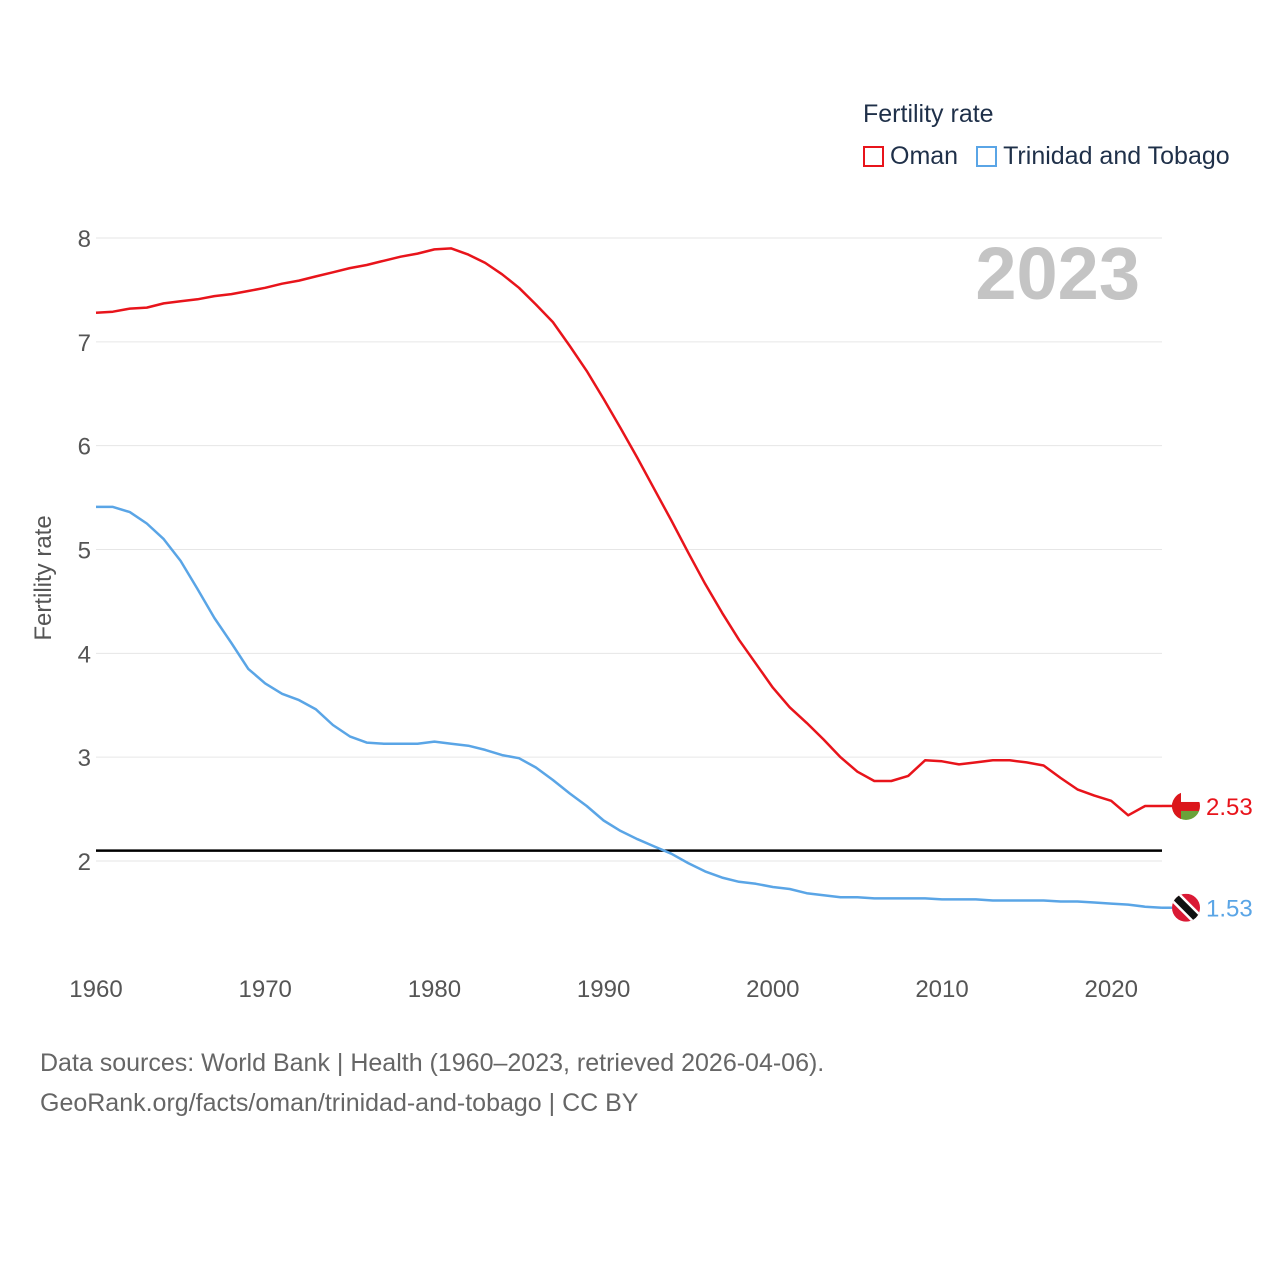  Describe the element at coordinates (987, 156) in the screenshot. I see `legend-swatch-trinidad-and-tobago` at that location.